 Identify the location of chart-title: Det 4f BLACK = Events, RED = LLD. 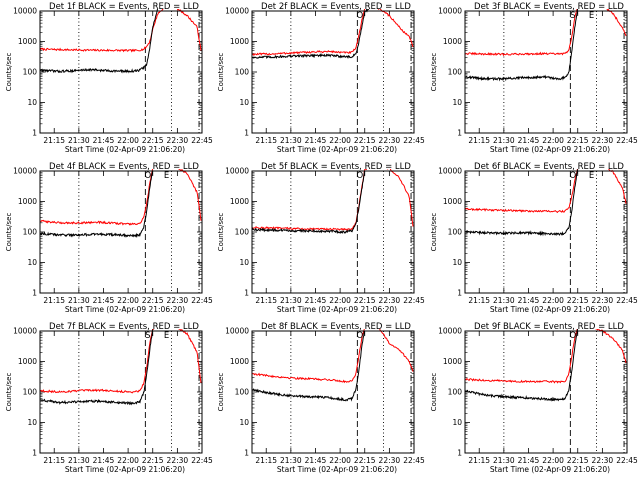
(124, 167).